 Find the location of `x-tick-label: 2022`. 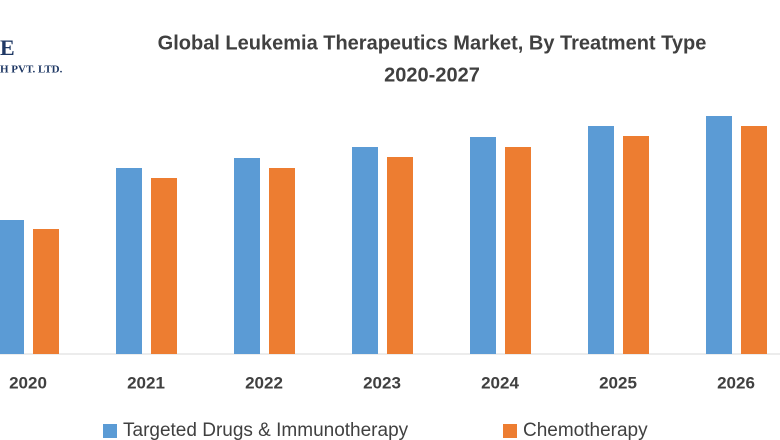

x-tick-label: 2022 is located at coordinates (264, 382).